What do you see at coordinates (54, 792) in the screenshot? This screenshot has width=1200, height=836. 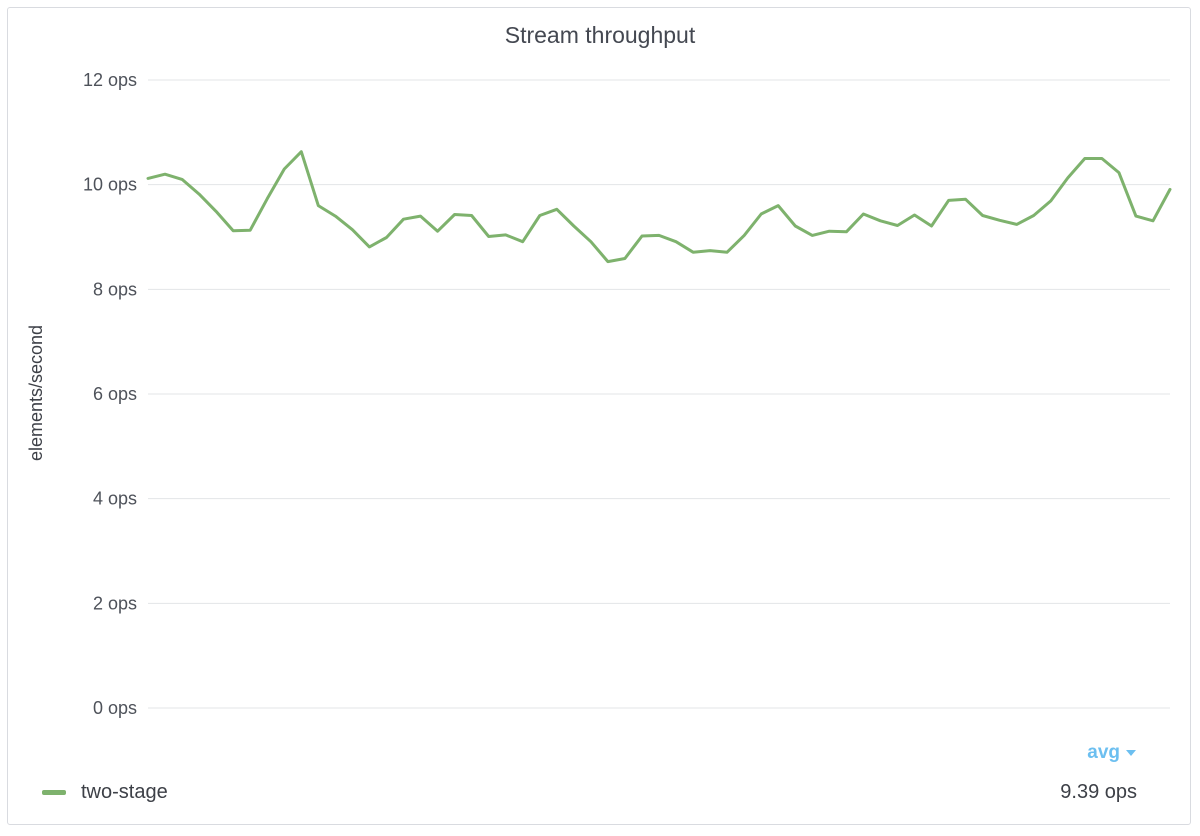 I see `legend-series-swatch` at bounding box center [54, 792].